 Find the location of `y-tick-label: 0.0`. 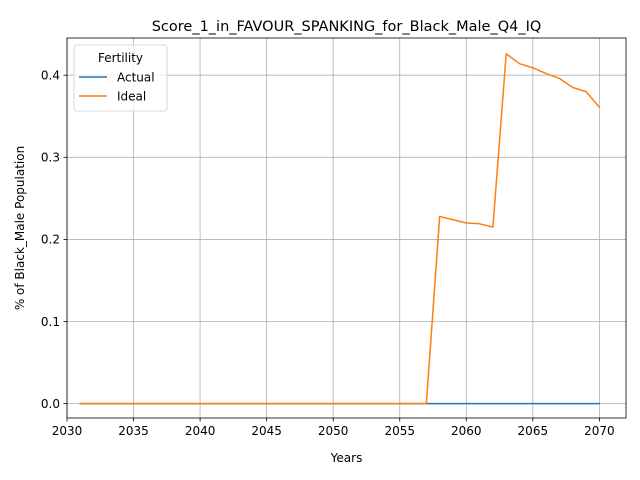

y-tick-label: 0.0 is located at coordinates (50, 404).